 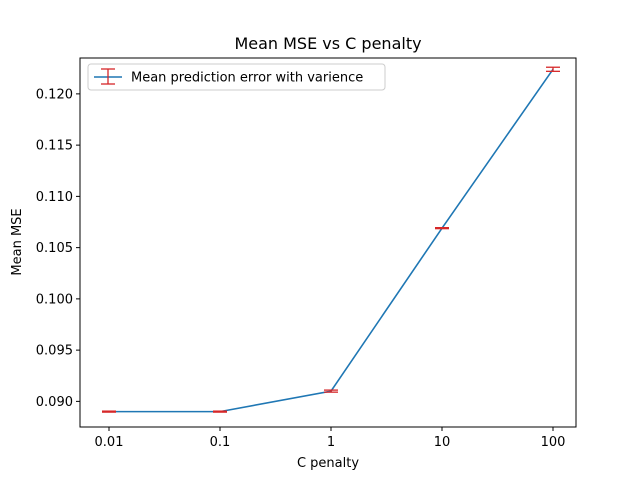 What do you see at coordinates (442, 442) in the screenshot?
I see `x-tick-label: 10` at bounding box center [442, 442].